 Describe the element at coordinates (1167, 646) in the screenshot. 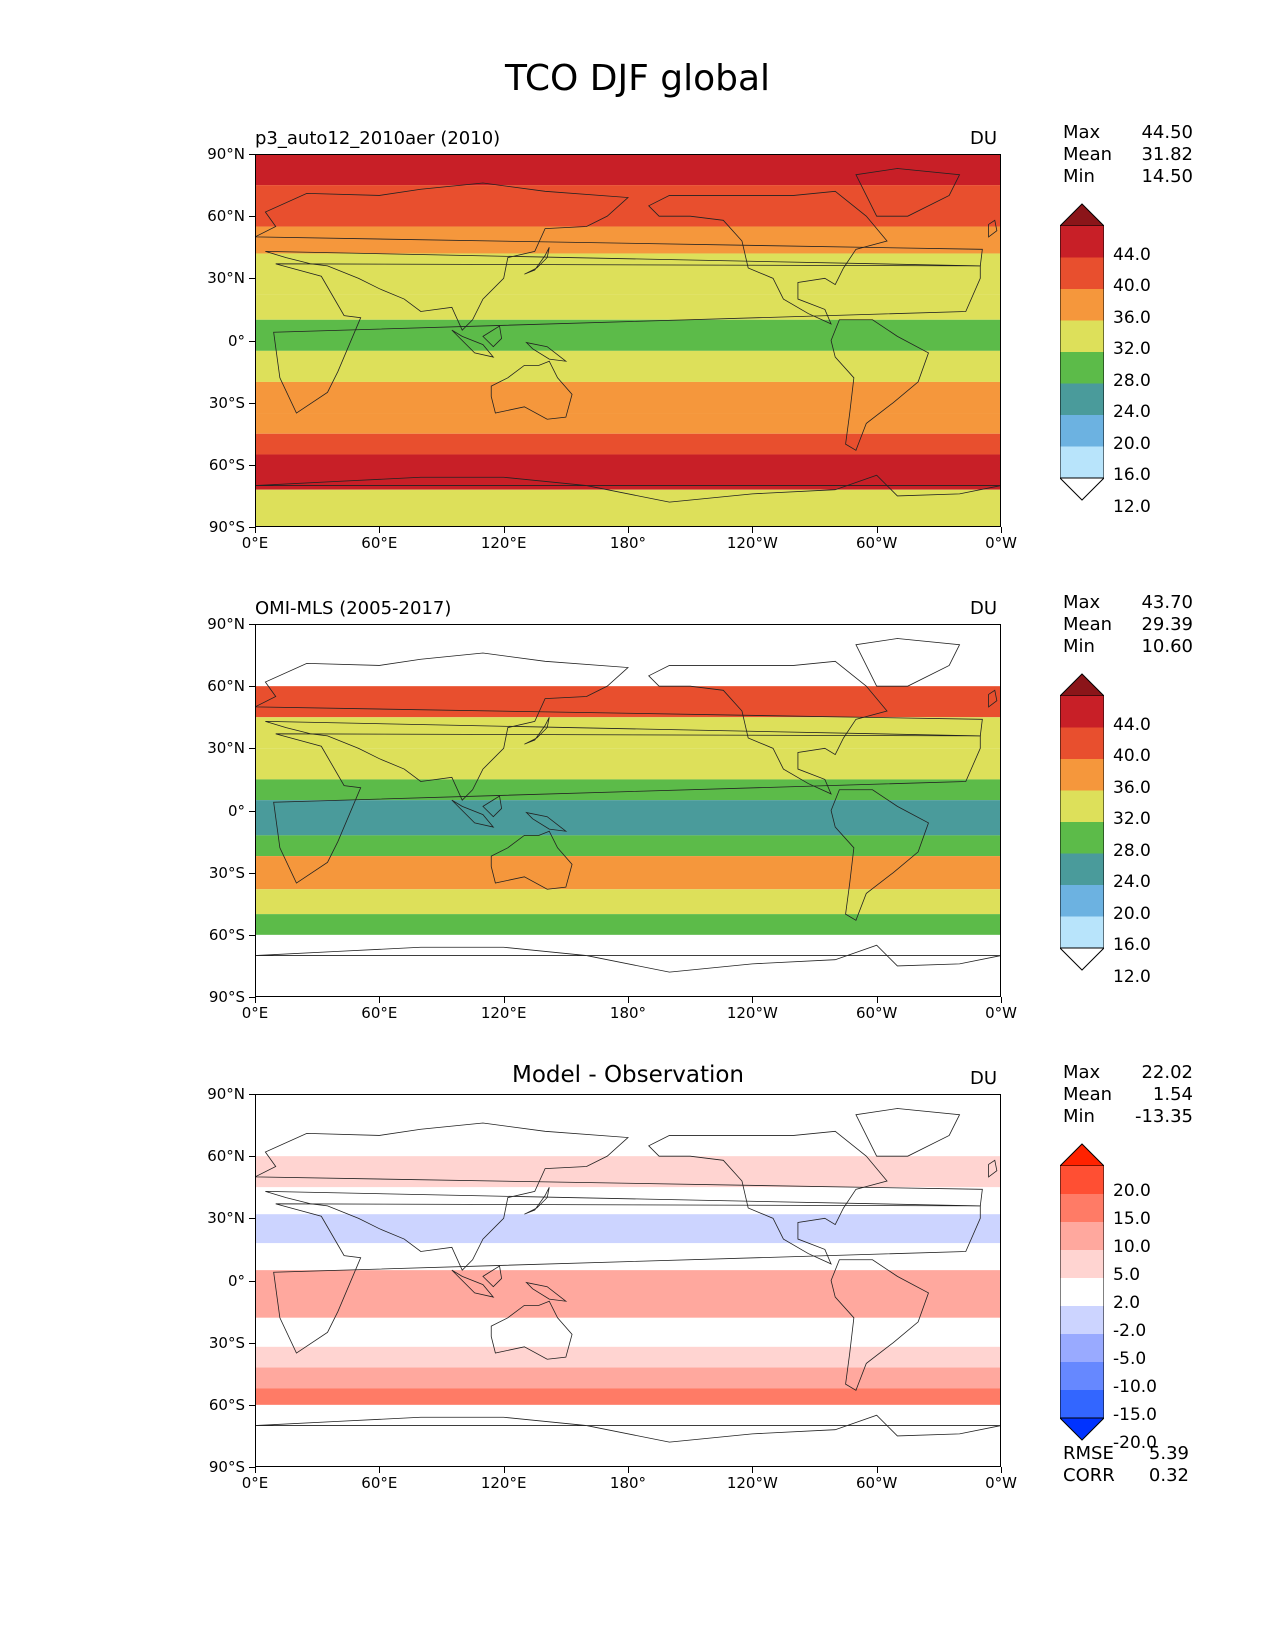

I see `stats-value: 10.60` at that location.